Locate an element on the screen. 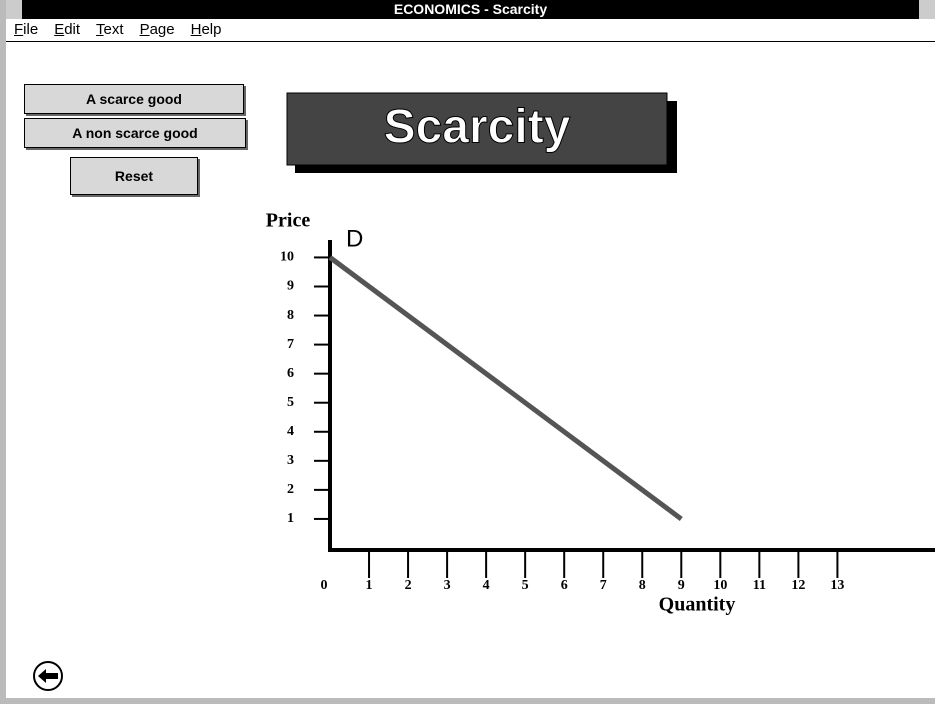 The height and width of the screenshot is (704, 935). y-tick-label: 2 is located at coordinates (290, 489).